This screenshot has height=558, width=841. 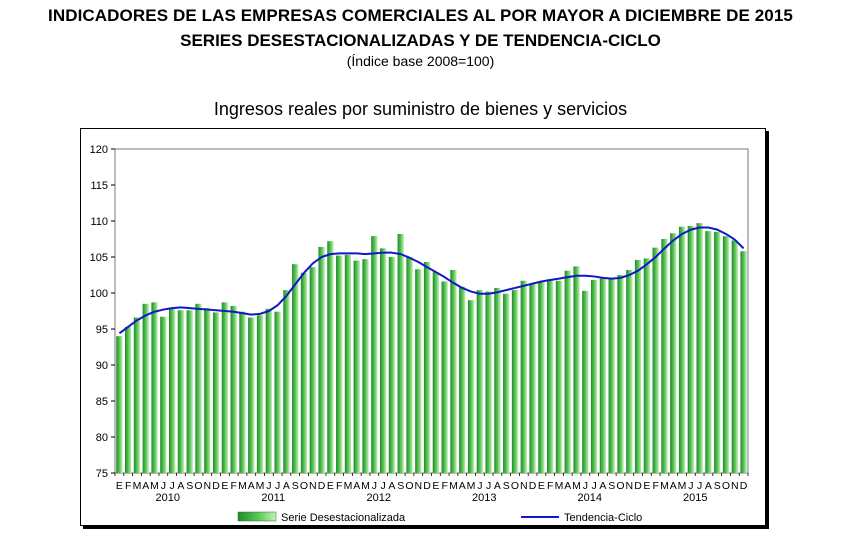 What do you see at coordinates (102, 474) in the screenshot?
I see `y-tick-label: 75` at bounding box center [102, 474].